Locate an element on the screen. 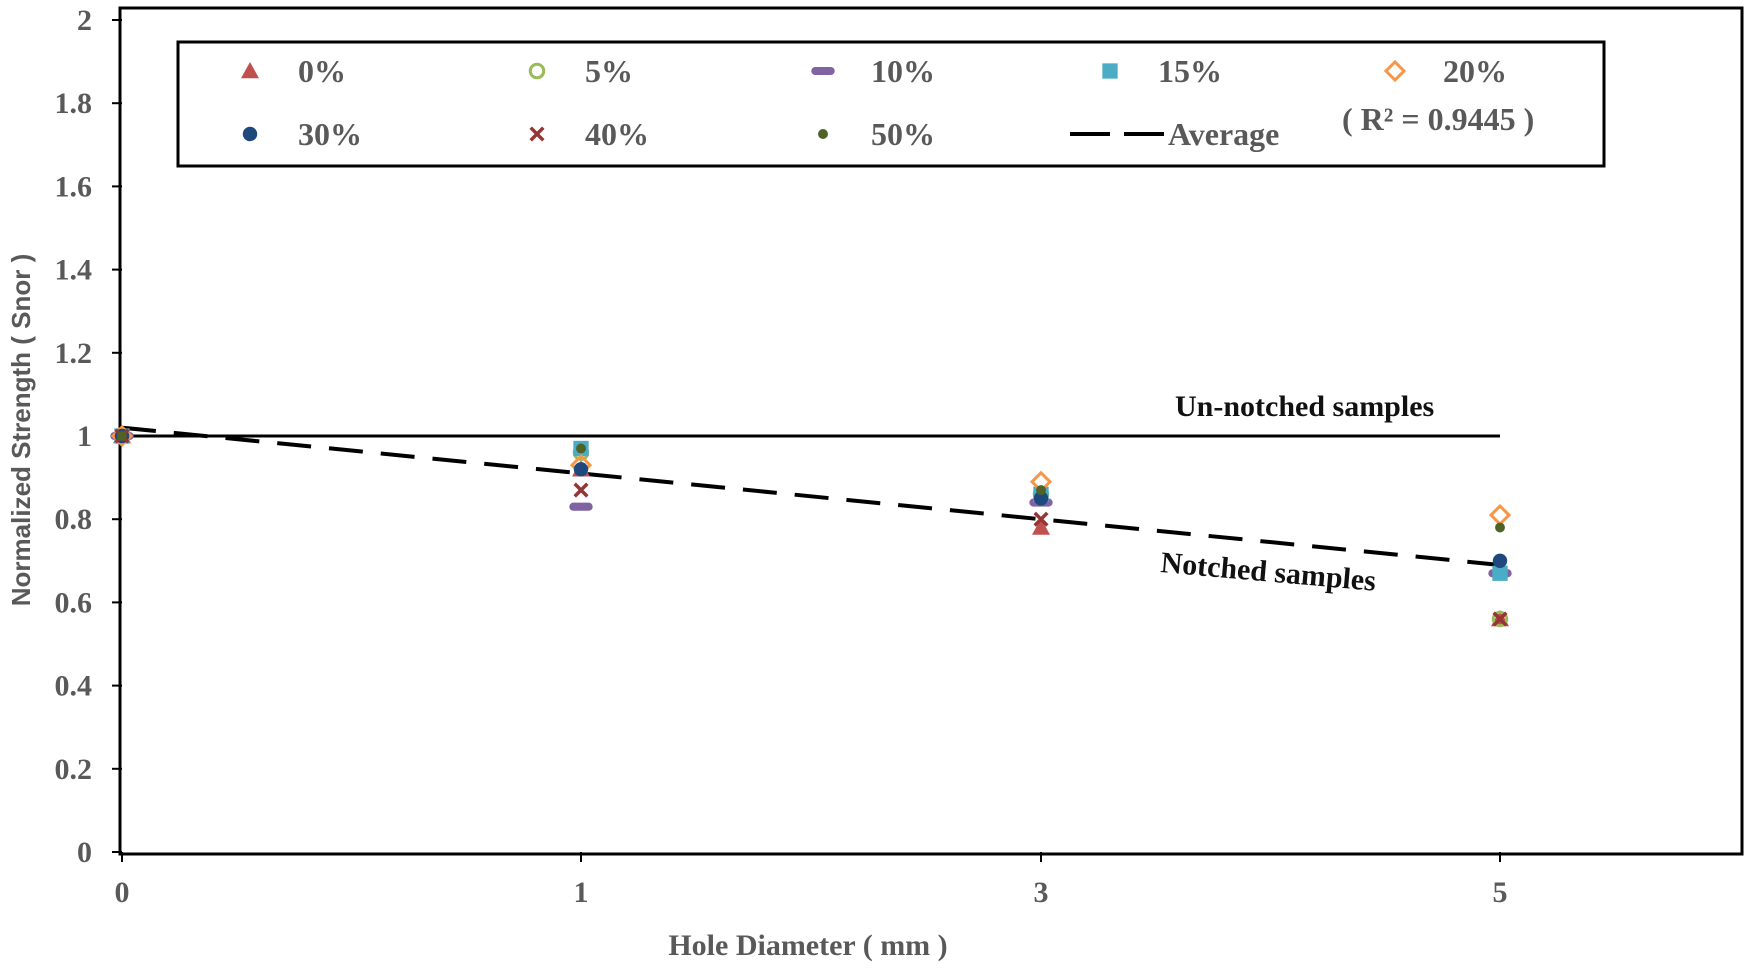 This screenshot has height=969, width=1750. data-point-5pct is located at coordinates (1500, 619).